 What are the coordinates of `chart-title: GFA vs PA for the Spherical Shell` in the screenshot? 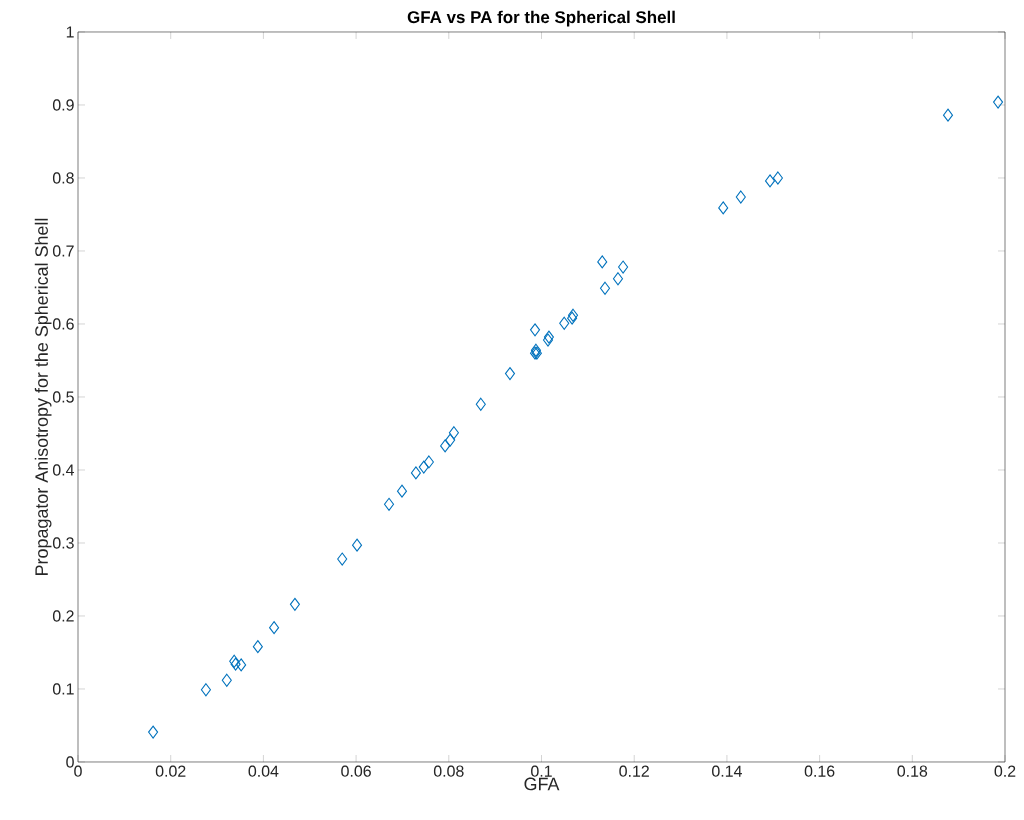 It's located at (541, 18).